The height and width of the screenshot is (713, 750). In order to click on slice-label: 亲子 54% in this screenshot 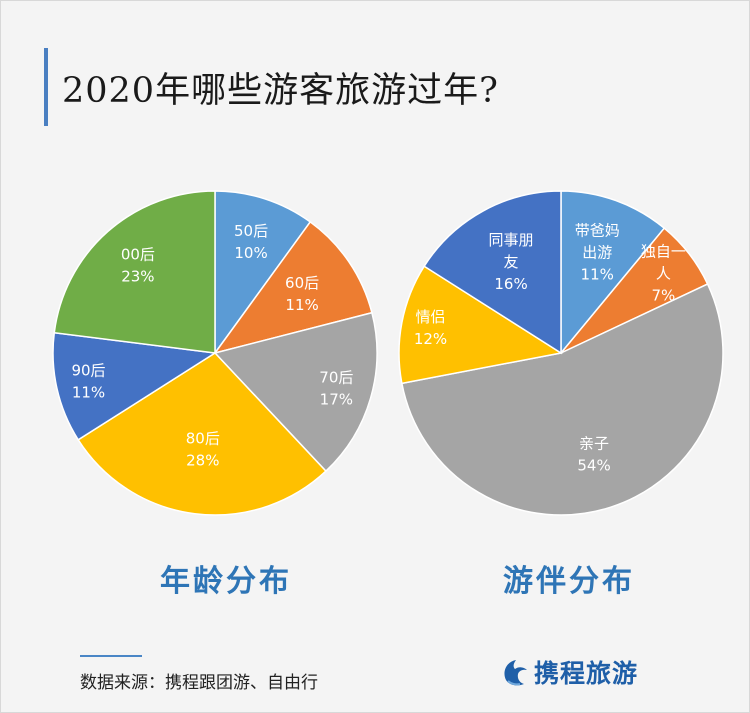, I will do `click(593, 455)`.